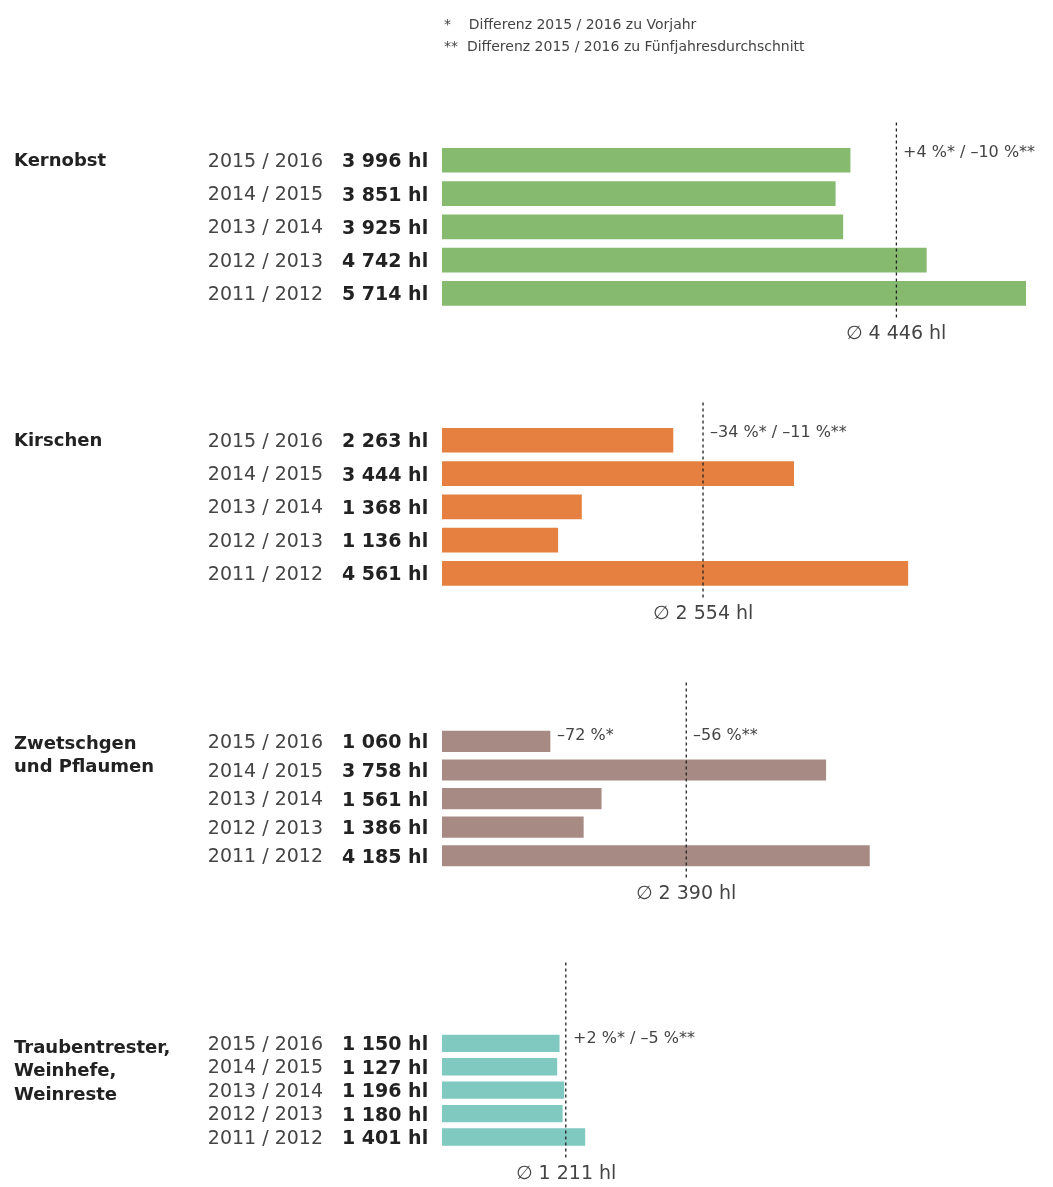 The height and width of the screenshot is (1187, 1053). I want to click on data-label: 1 060 hl, so click(385, 741).